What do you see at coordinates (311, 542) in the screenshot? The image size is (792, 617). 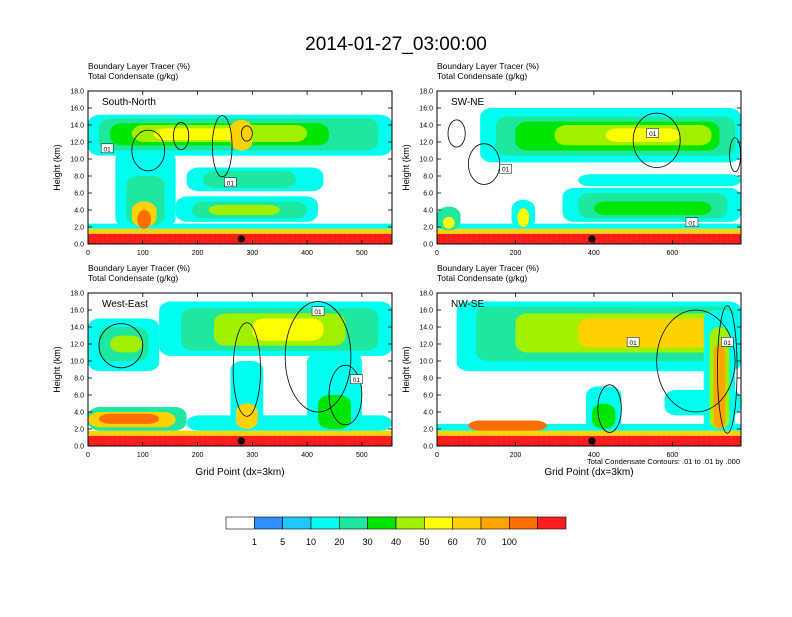 I see `colorbar-label: 10` at bounding box center [311, 542].